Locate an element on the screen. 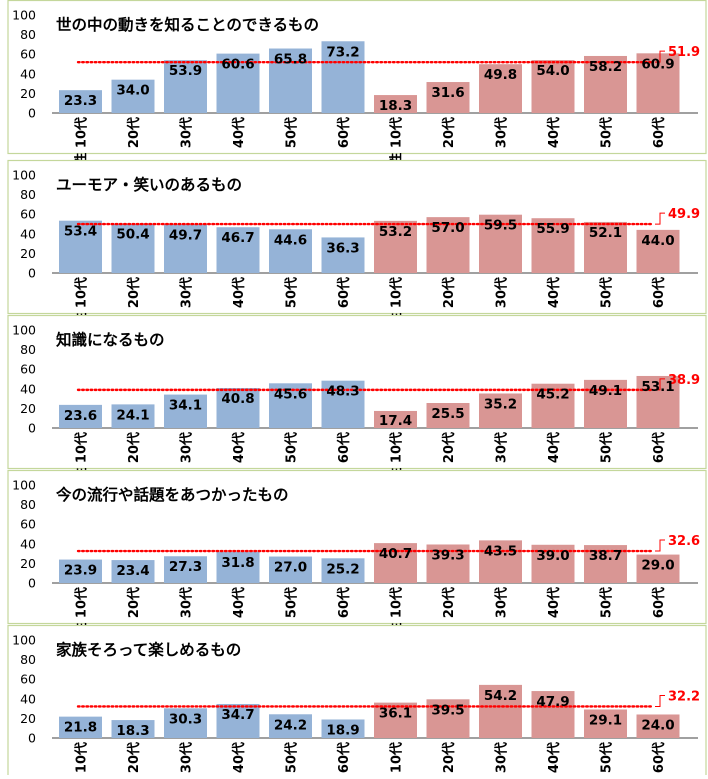  data-label: 57.0 is located at coordinates (447, 228).